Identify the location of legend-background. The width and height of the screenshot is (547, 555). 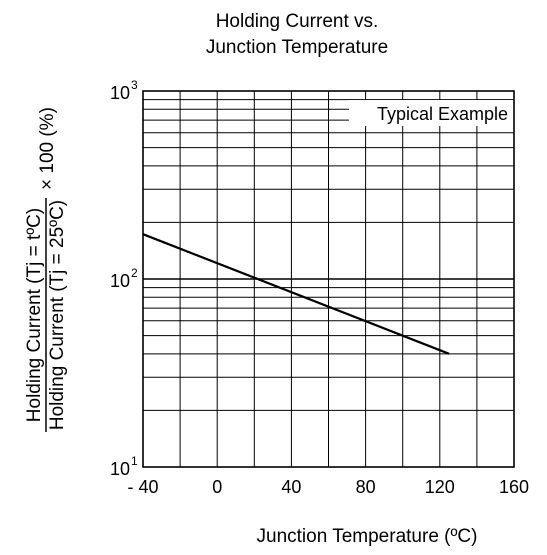
(431, 113).